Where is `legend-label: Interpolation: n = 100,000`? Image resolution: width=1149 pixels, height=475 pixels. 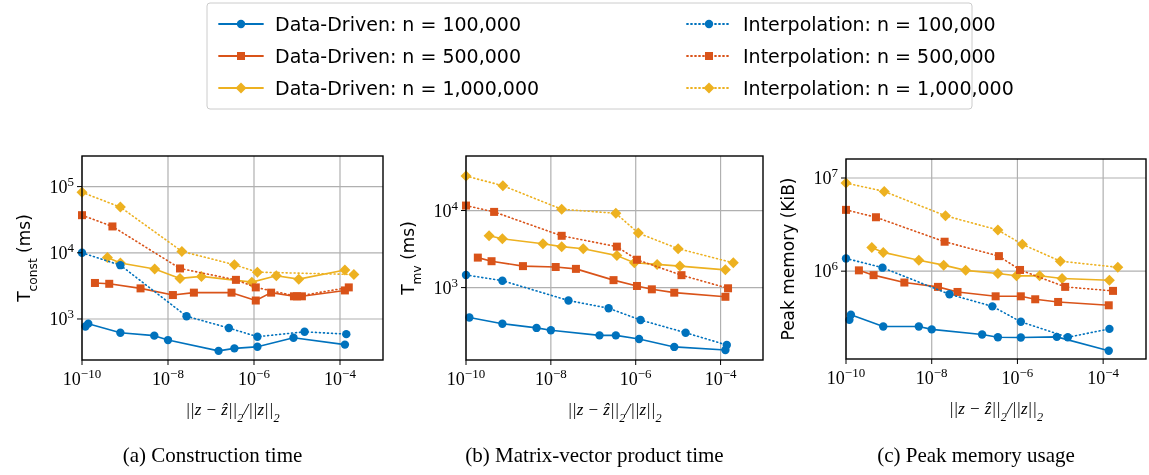 legend-label: Interpolation: n = 100,000 is located at coordinates (869, 24).